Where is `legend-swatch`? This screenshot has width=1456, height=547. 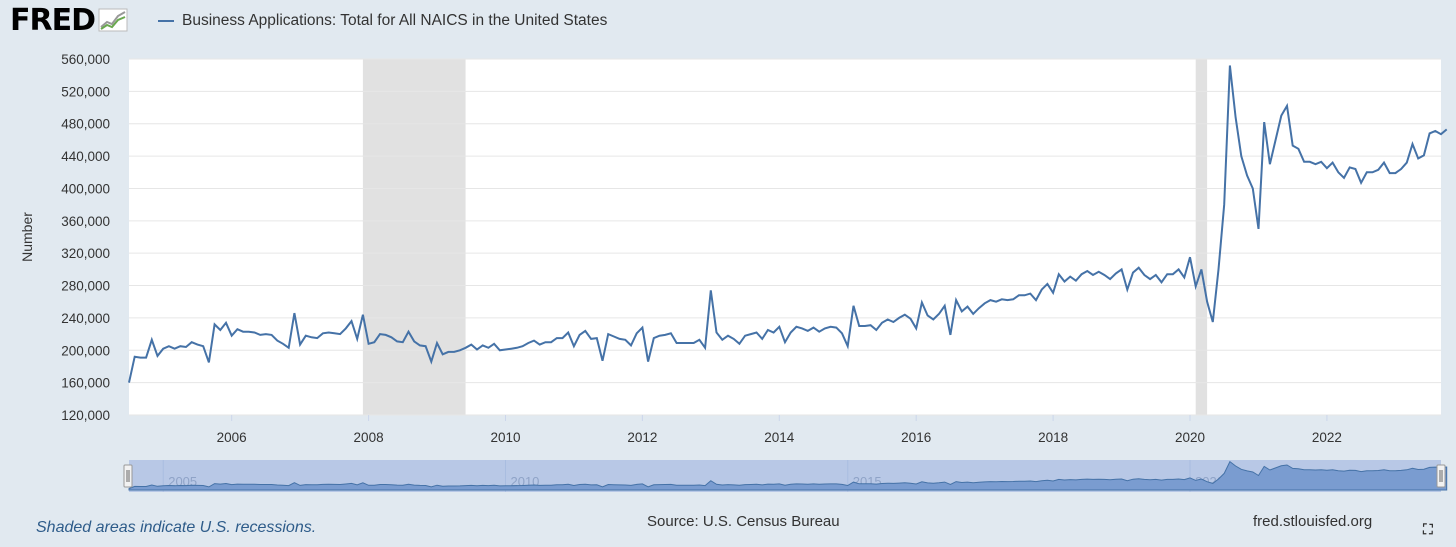 legend-swatch is located at coordinates (166, 21).